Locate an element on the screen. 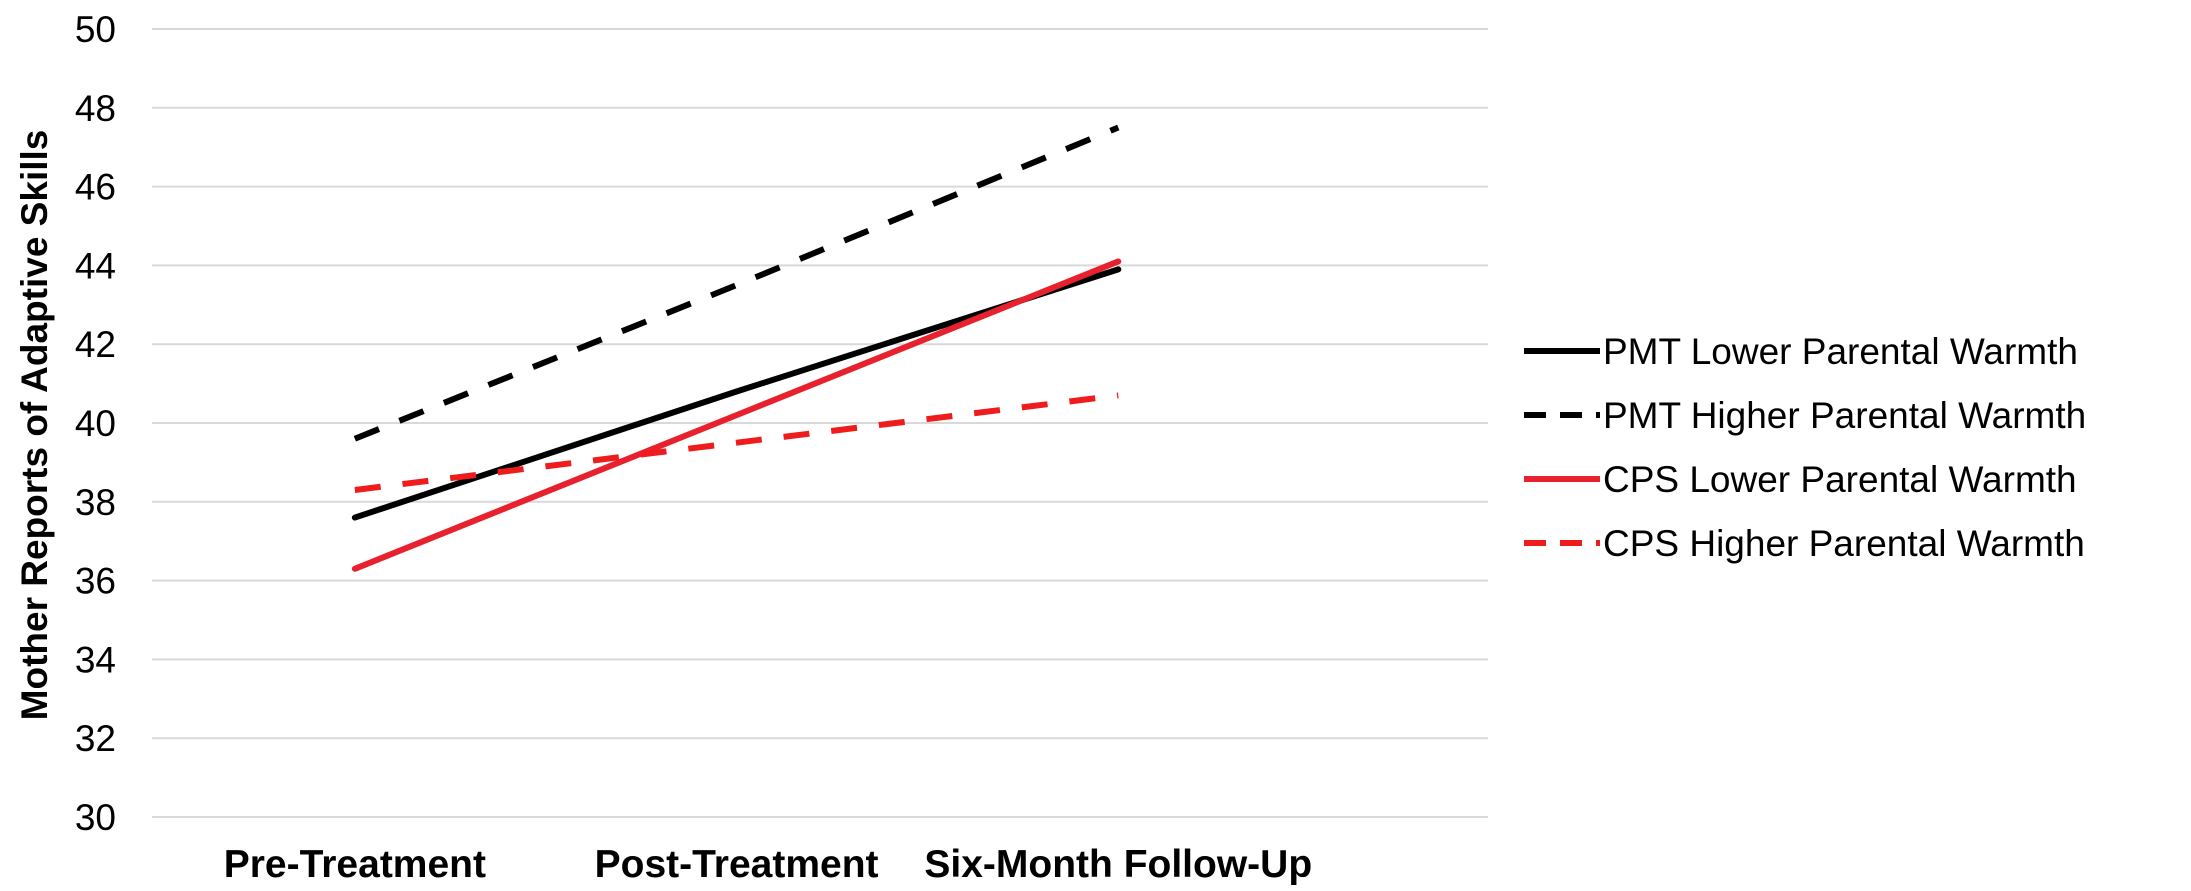 Image resolution: width=2191 pixels, height=891 pixels. y-tick-label: 40 is located at coordinates (95, 423).